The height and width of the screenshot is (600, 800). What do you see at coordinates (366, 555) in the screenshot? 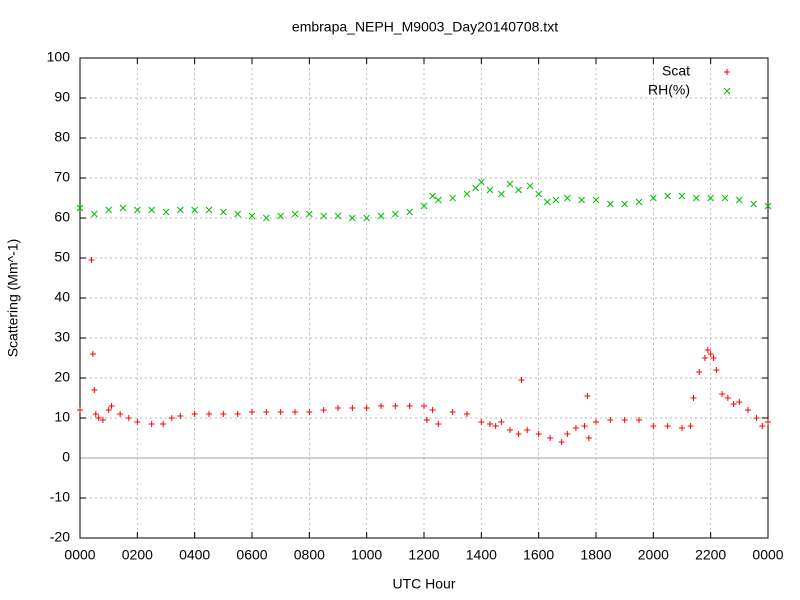
I see `x-tick-label: 1000` at bounding box center [366, 555].